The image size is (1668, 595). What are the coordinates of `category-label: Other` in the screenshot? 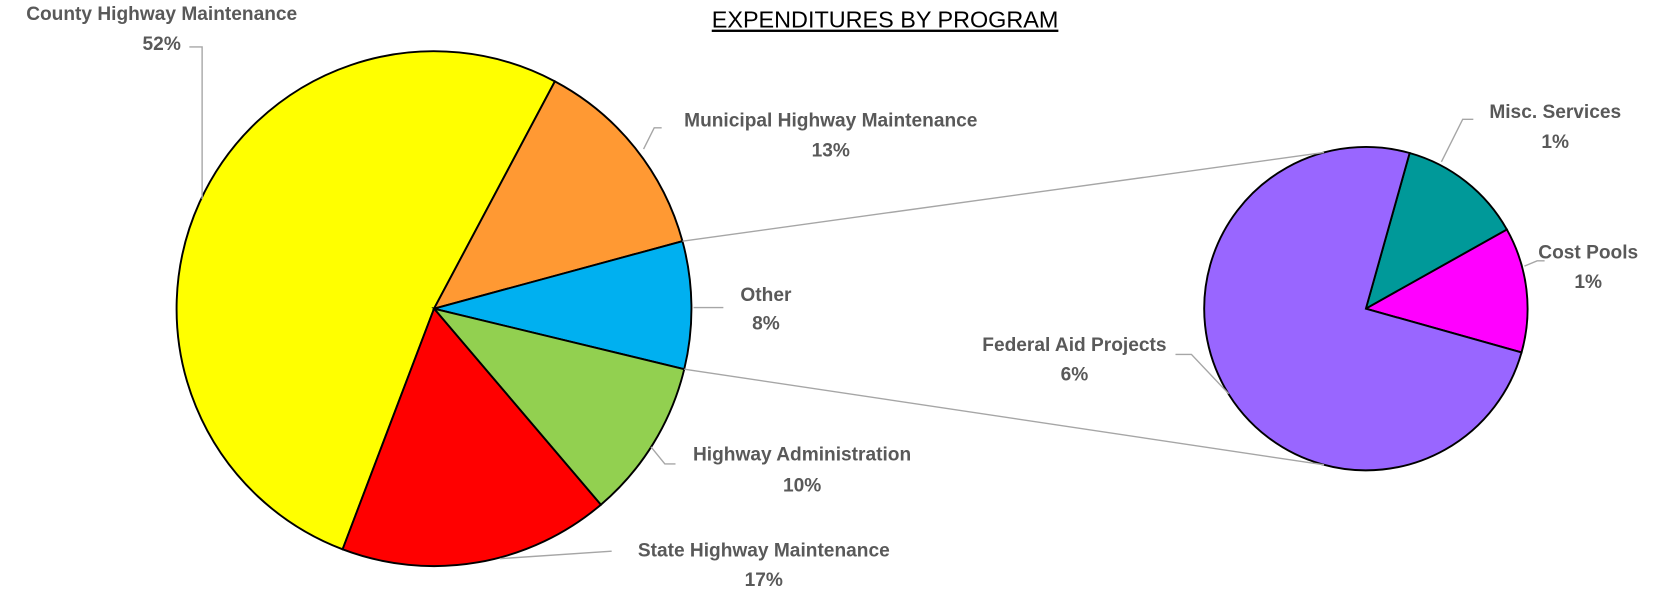 It's located at (766, 295).